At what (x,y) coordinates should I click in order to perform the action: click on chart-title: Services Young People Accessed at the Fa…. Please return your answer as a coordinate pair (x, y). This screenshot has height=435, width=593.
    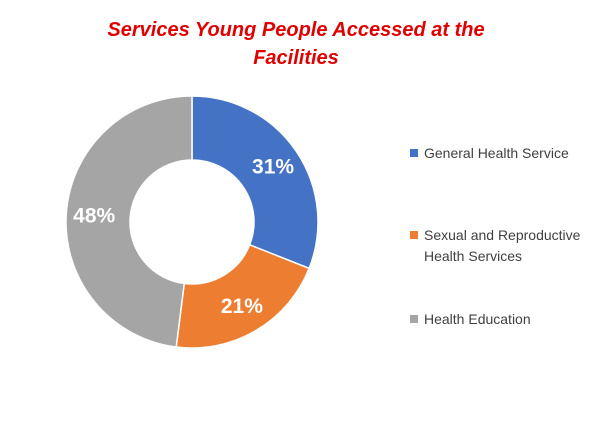
    Looking at the image, I should click on (296, 44).